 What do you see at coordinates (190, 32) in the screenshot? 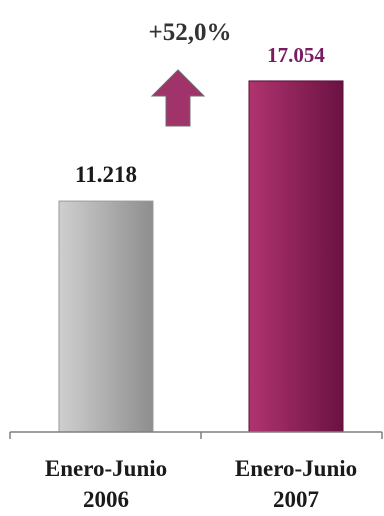
I see `change-percentage-label: +52,0%` at bounding box center [190, 32].